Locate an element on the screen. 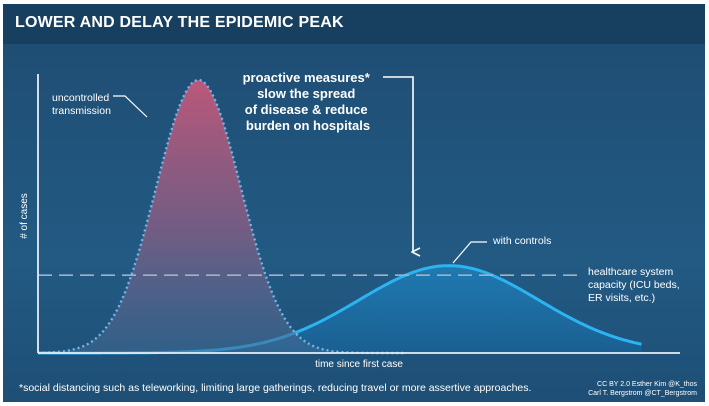  title-bar: LOWER AND DELAY THE EPIDEMIC PEAK is located at coordinates (354, 24).